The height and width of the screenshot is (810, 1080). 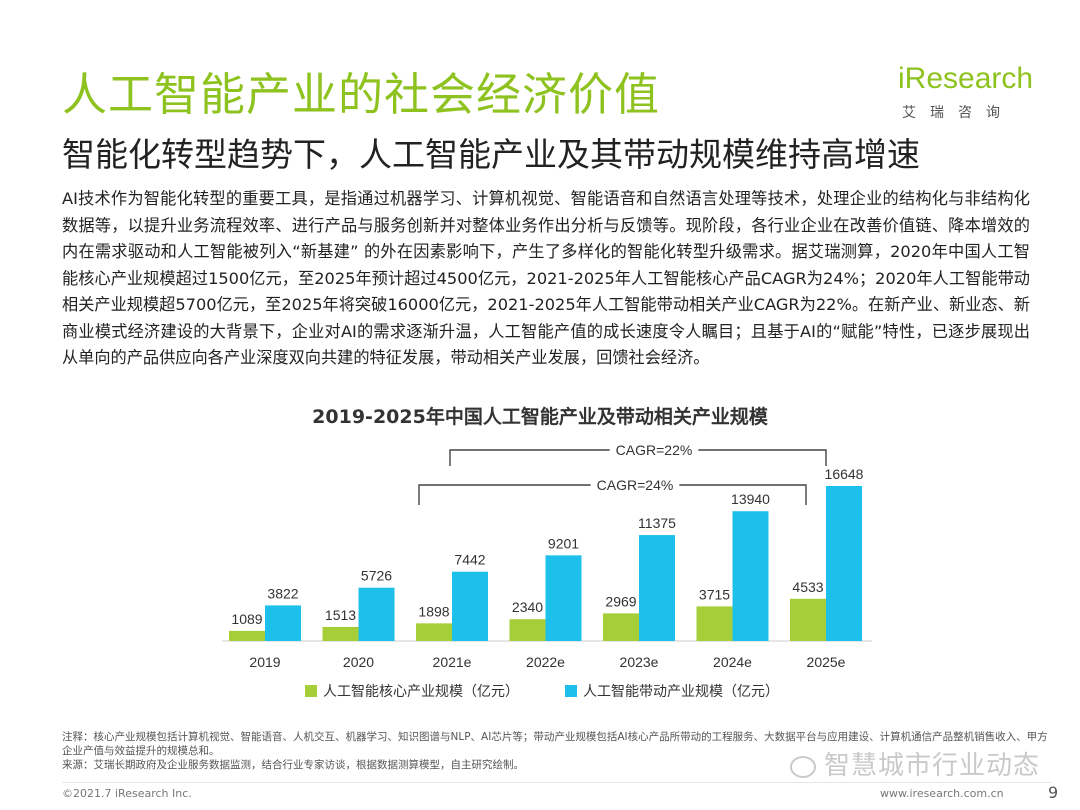 I want to click on cagr-label-24: CAGR=24%, so click(x=635, y=485).